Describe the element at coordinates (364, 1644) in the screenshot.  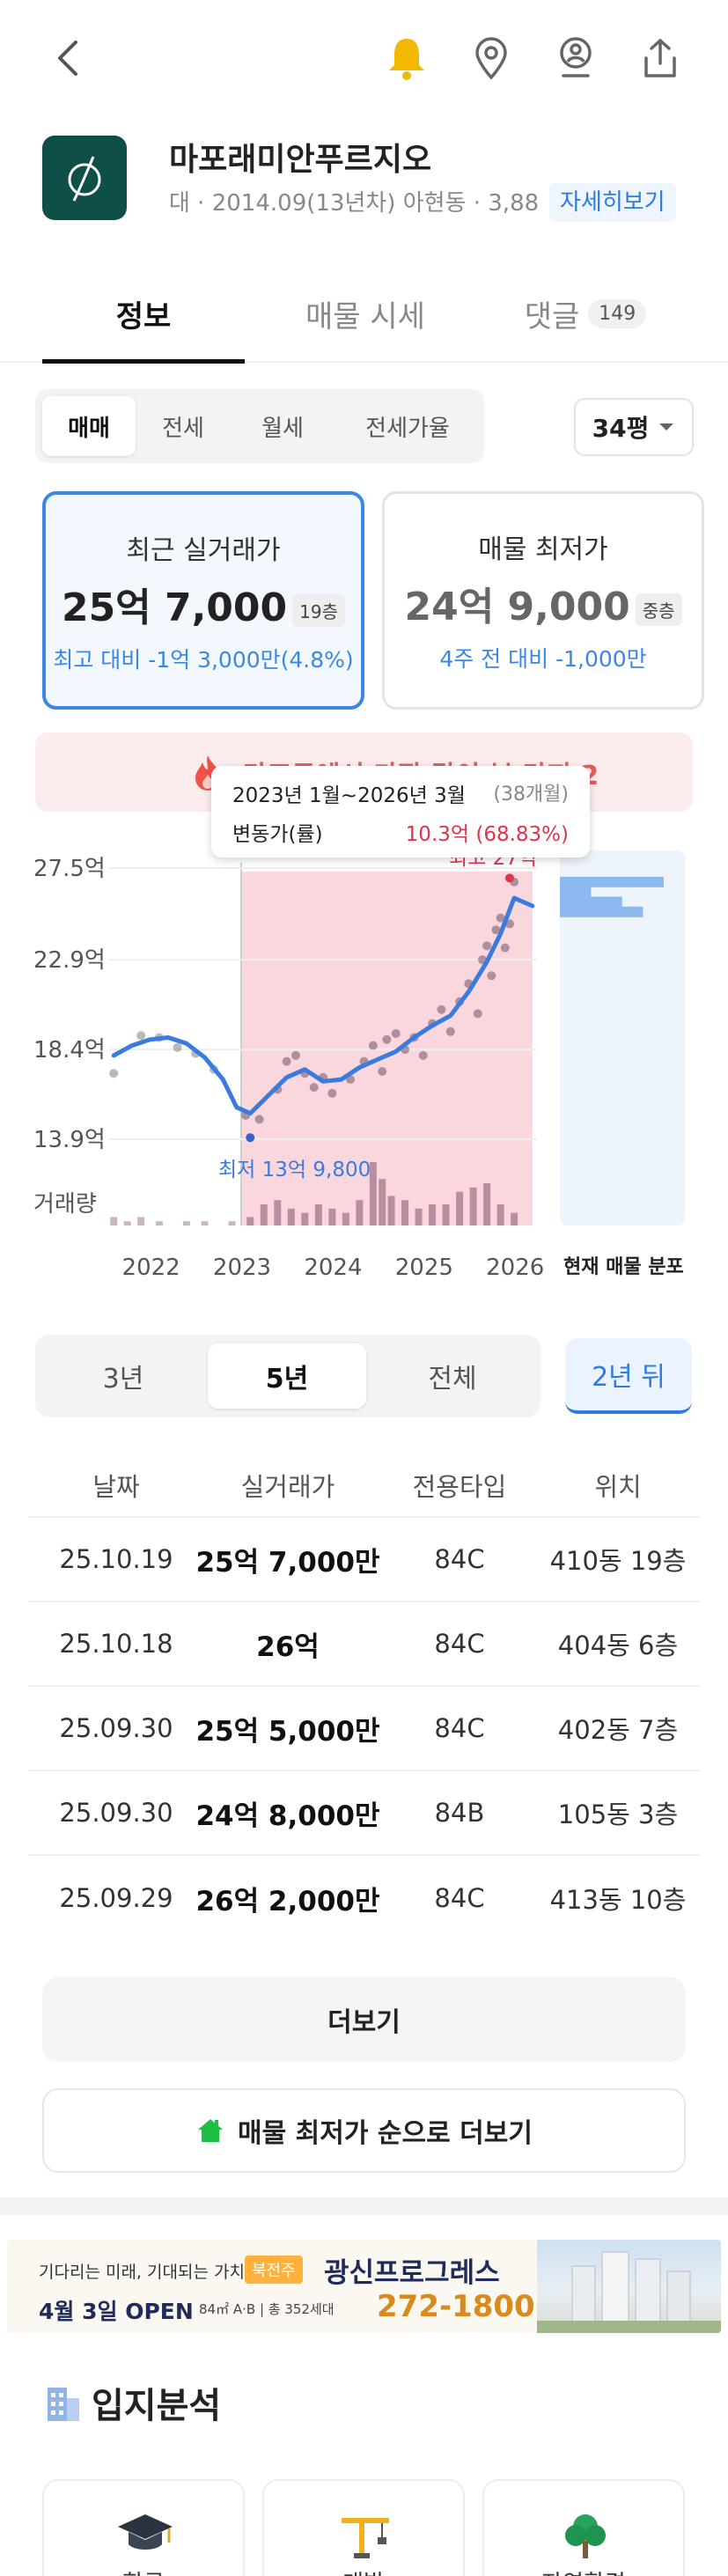
I see `table-row: 25.10.18 26억 84C 404동 6층` at that location.